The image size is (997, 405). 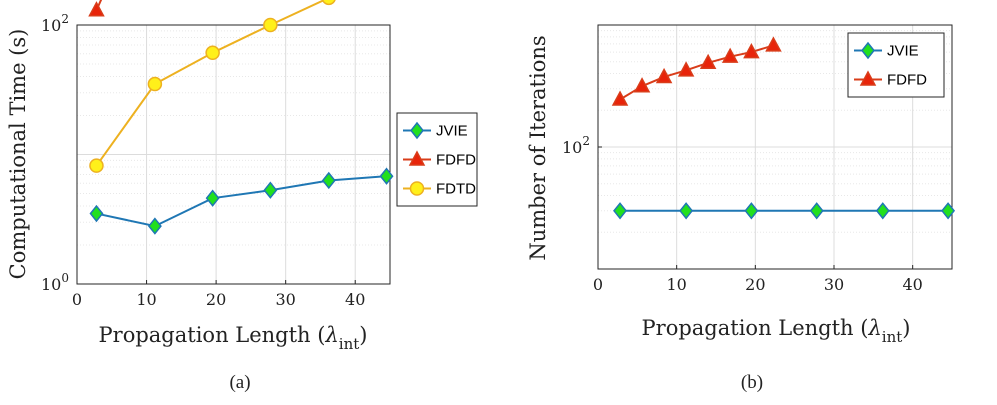 I want to click on chart-a-xlabel: Propagation Length (λint), so click(x=233, y=338).